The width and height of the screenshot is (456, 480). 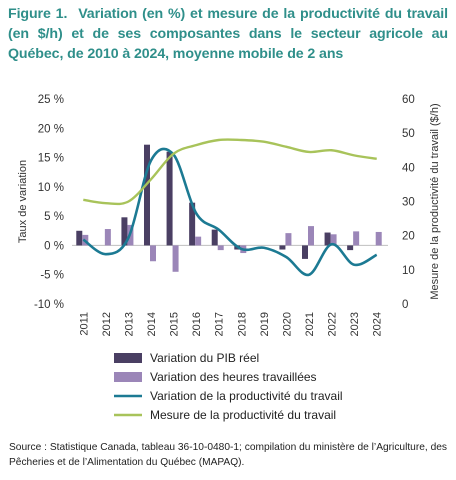 I want to click on x-tick-label: 2014, so click(x=152, y=324).